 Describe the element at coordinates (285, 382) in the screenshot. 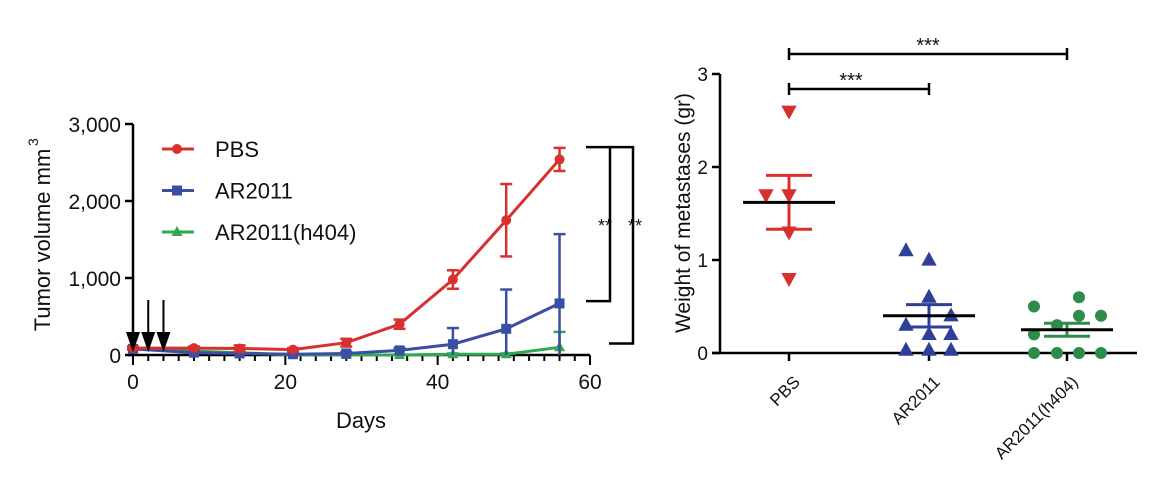

I see `x-tick-label: 20` at that location.